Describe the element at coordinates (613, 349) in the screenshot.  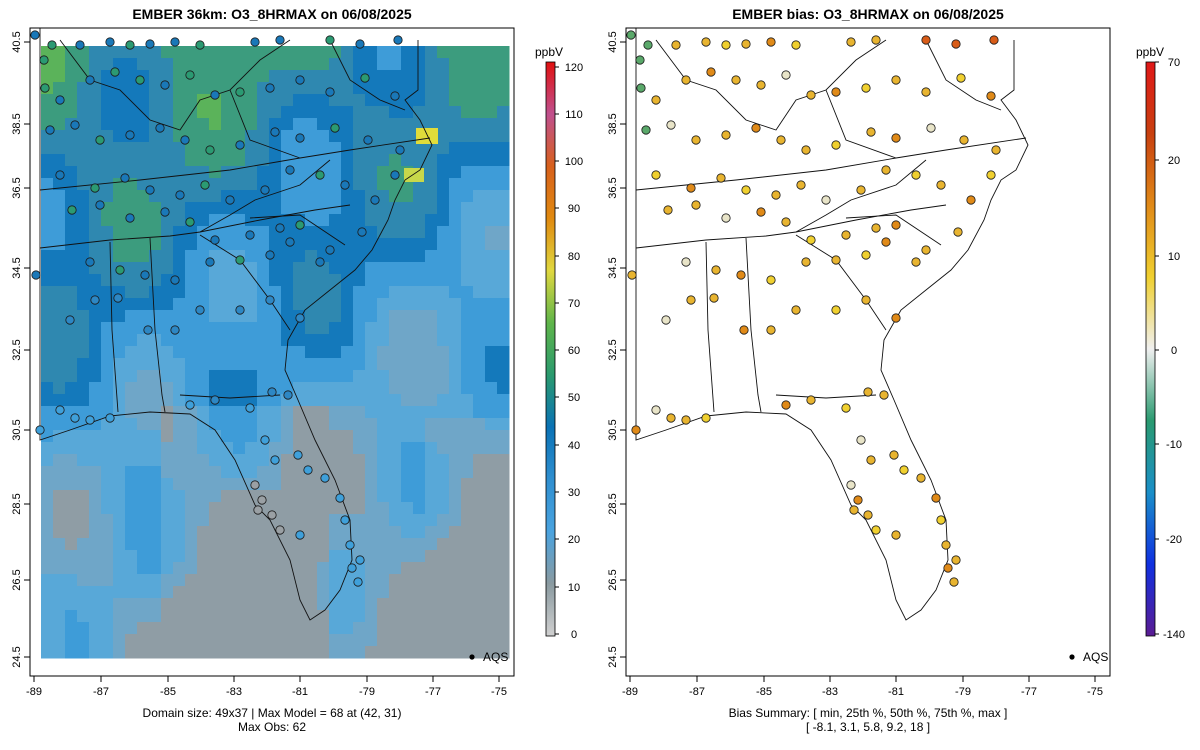
I see `y-tick-label: 32.5` at that location.